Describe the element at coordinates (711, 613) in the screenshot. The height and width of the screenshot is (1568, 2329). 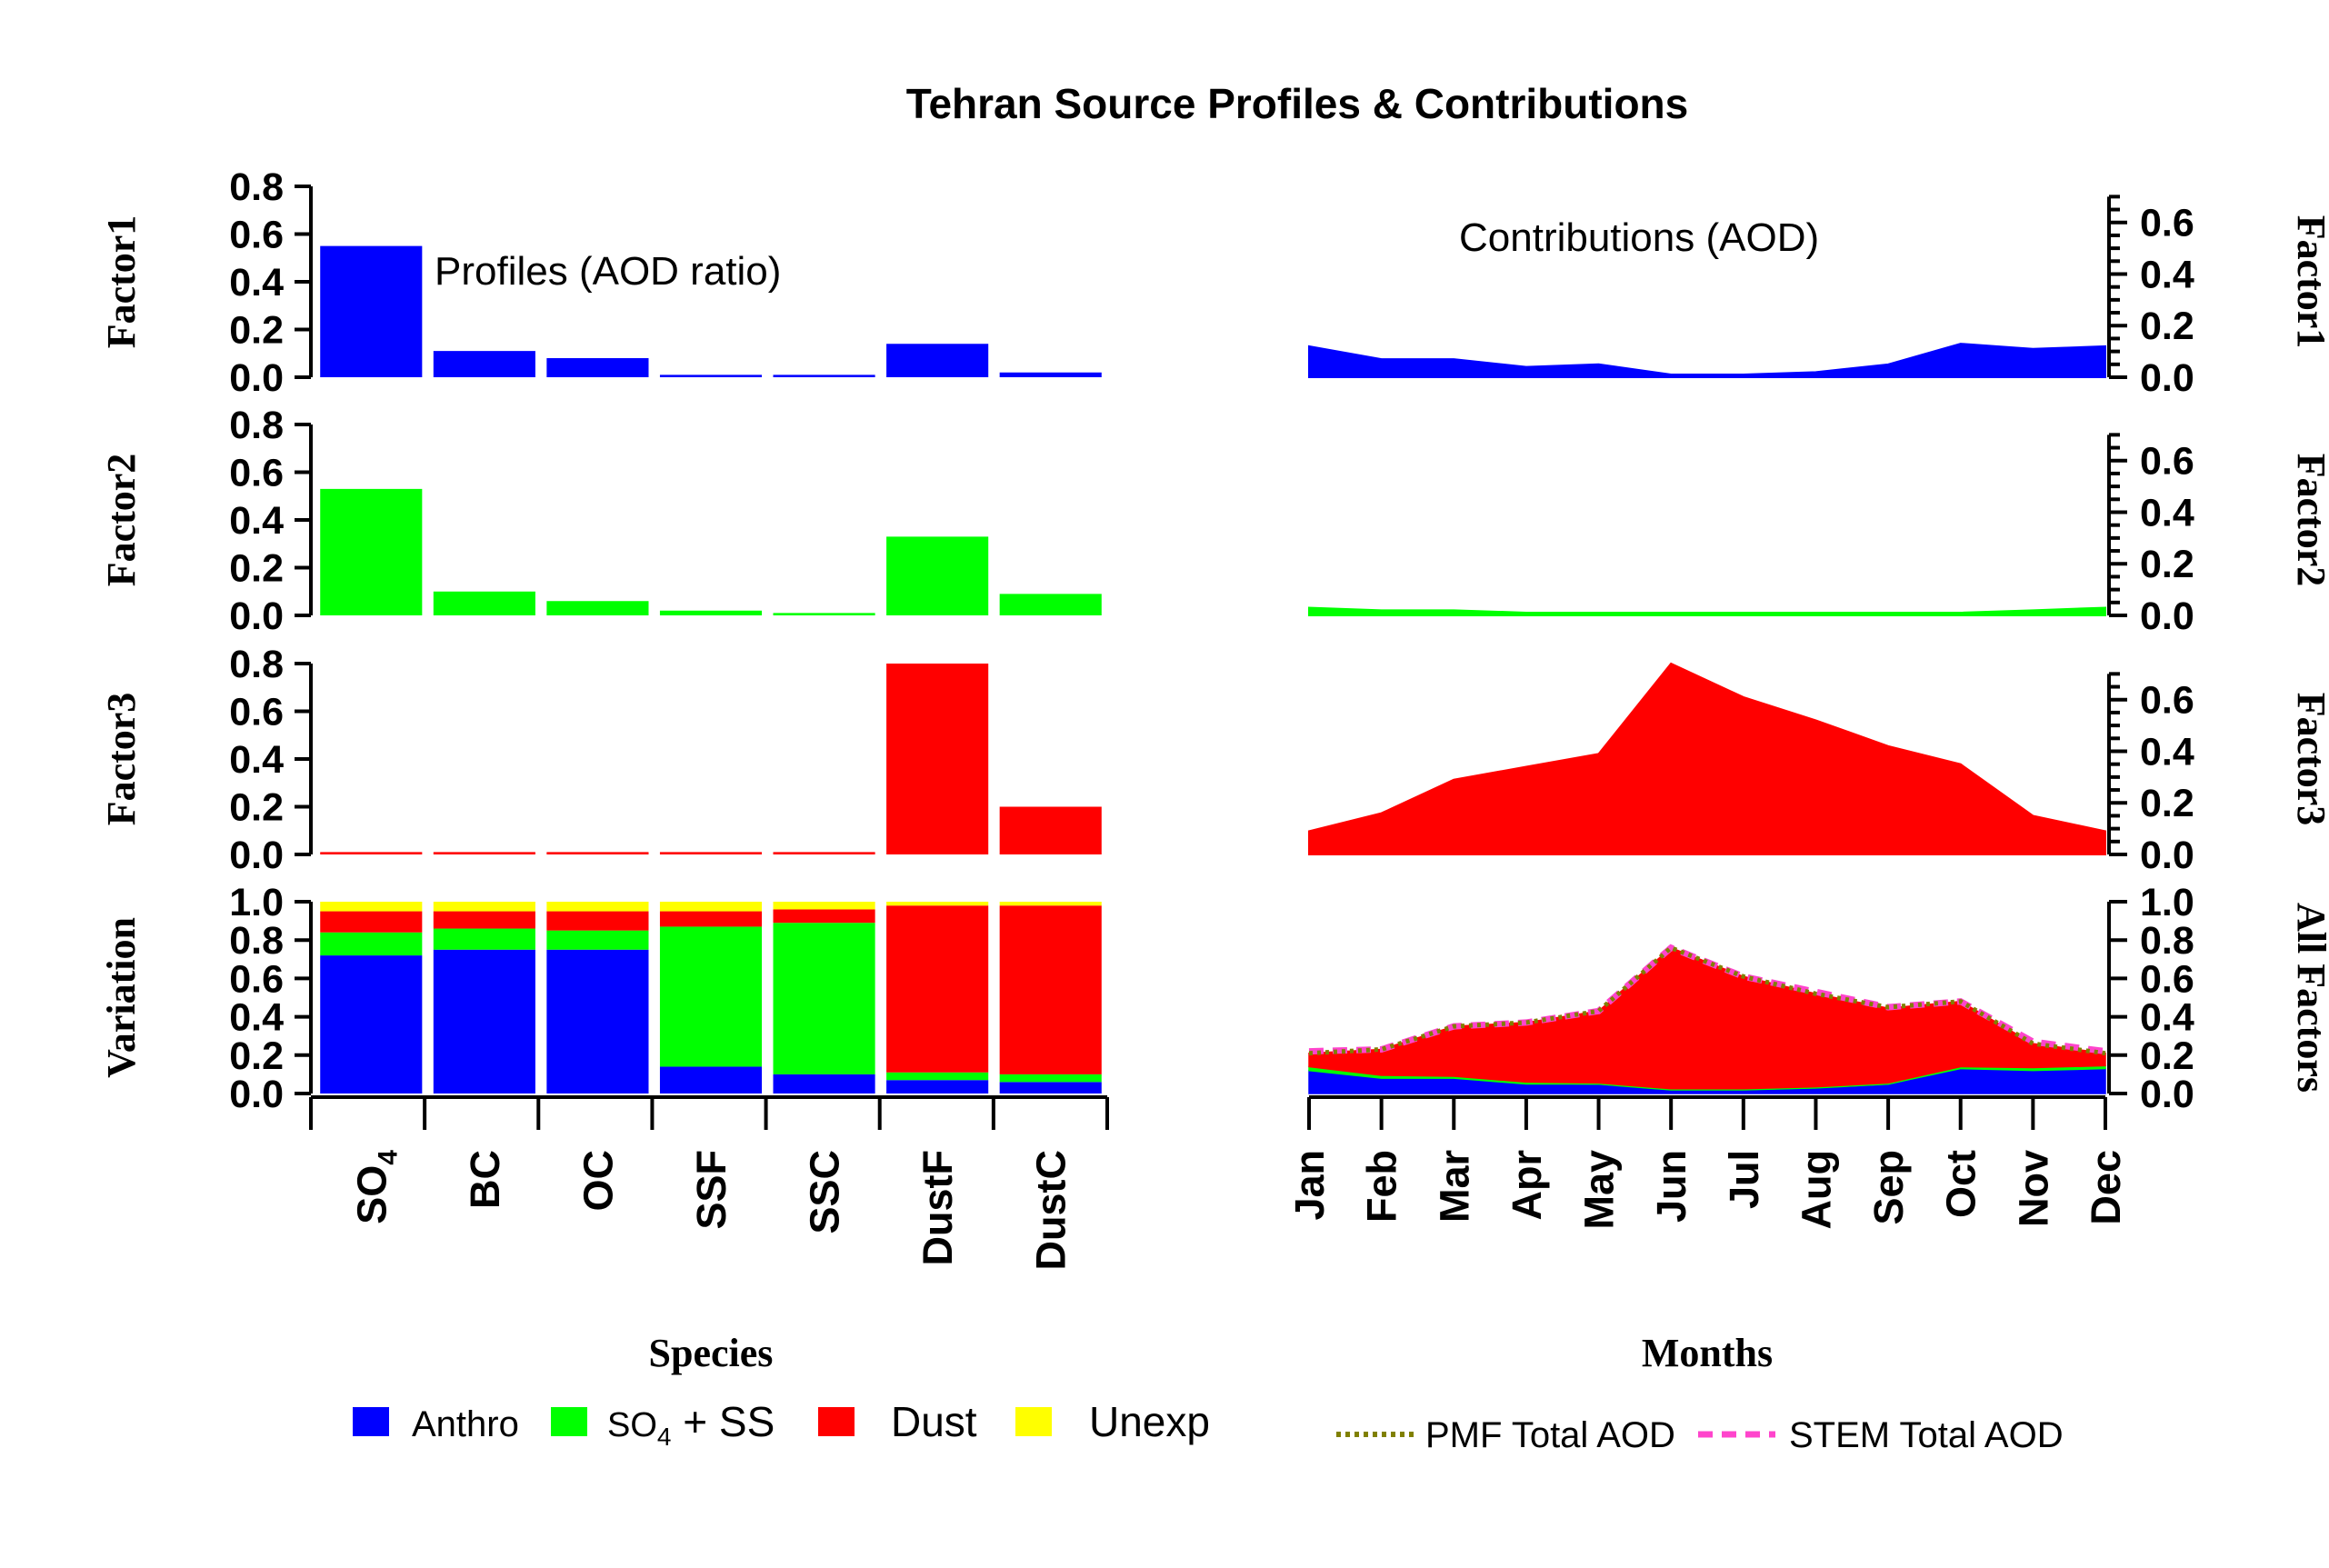
I see `bar-factor2-ssf` at that location.